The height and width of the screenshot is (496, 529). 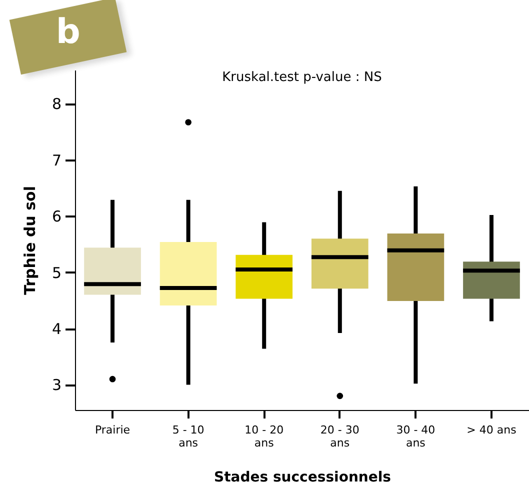 I want to click on chart-title: Kruskal.test p-value : NS, so click(x=302, y=77).